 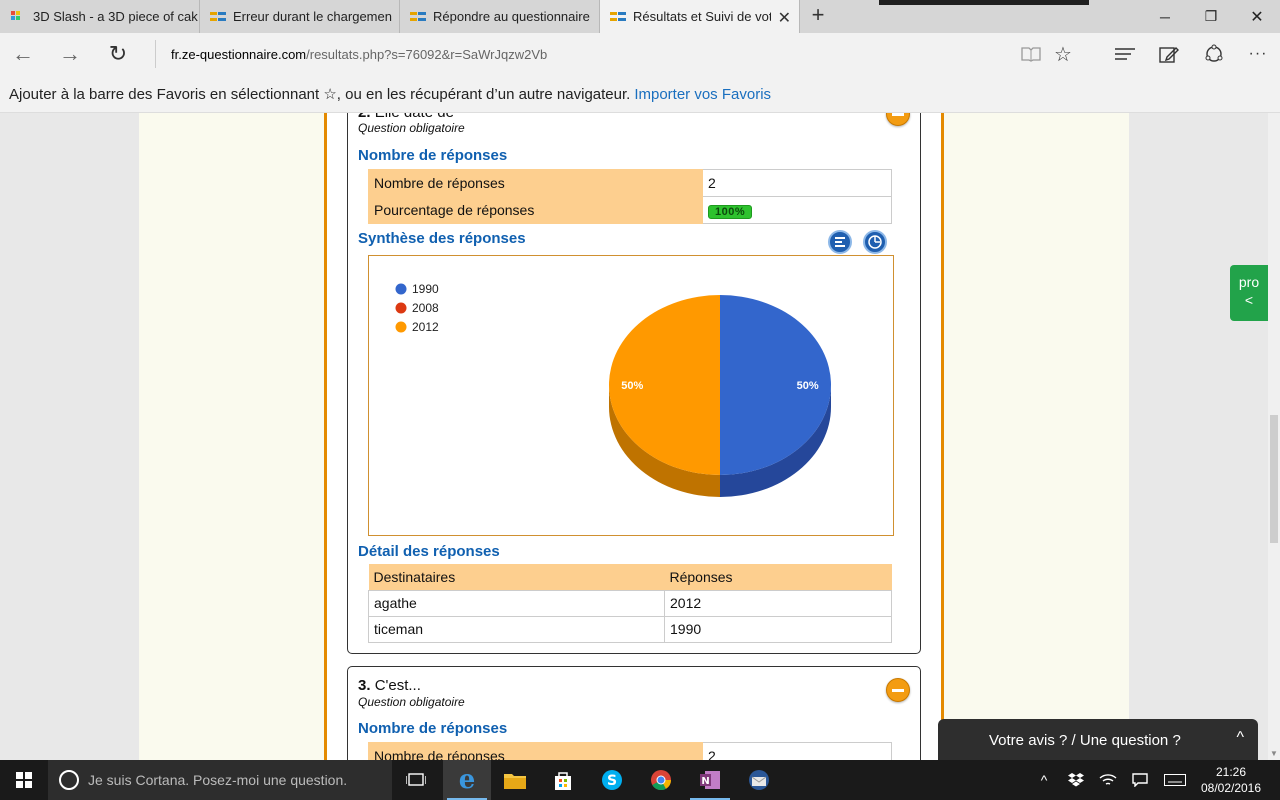 What do you see at coordinates (1044, 780) in the screenshot?
I see `show-hidden-icons-chevron-icon: ^` at bounding box center [1044, 780].